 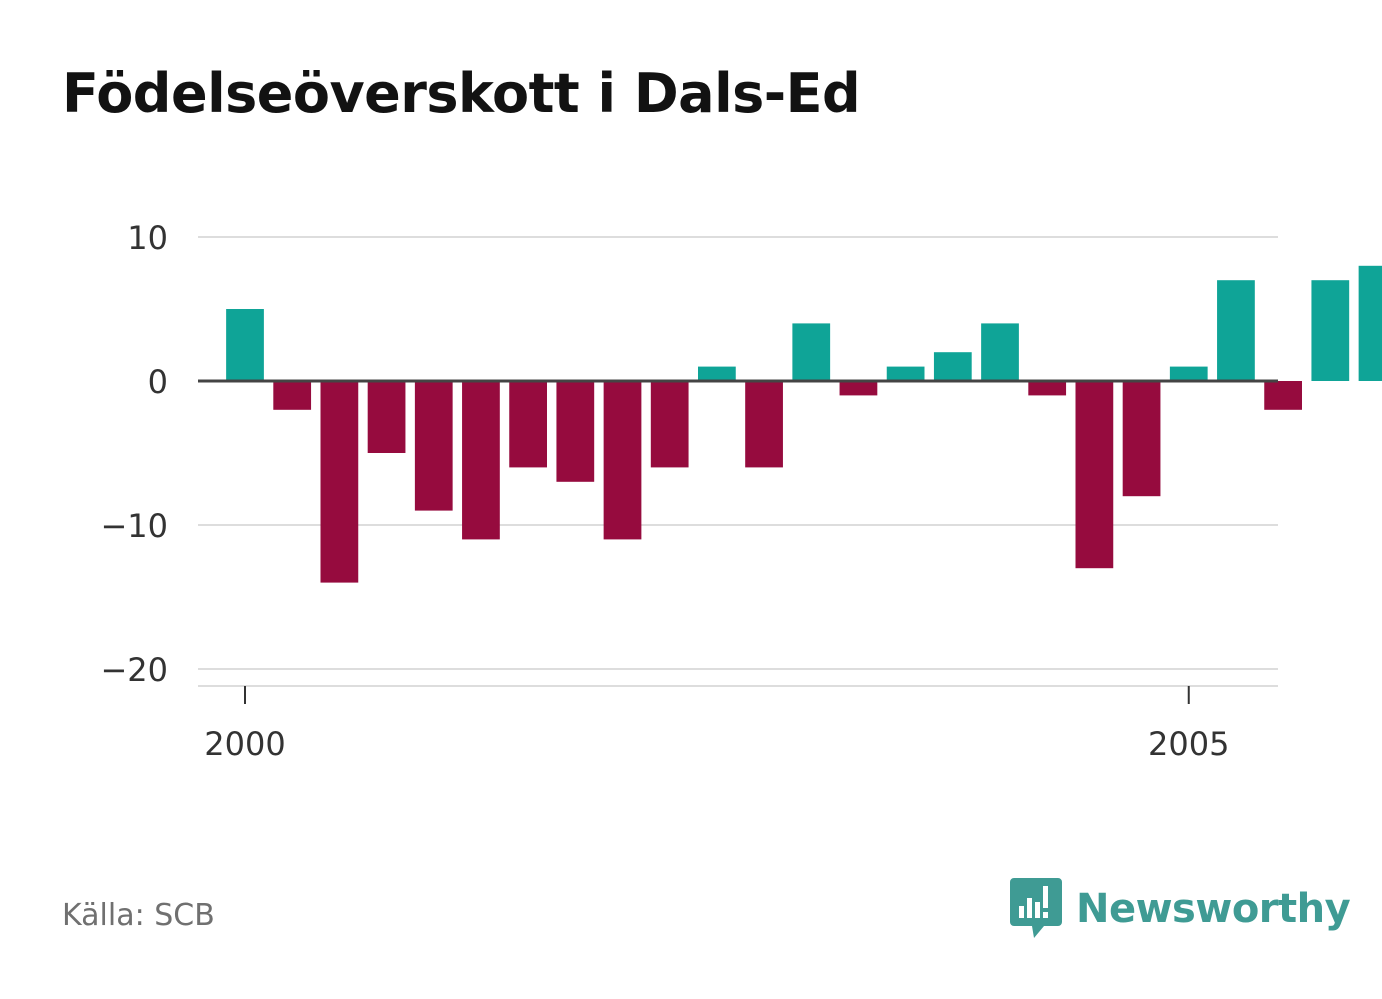 I want to click on y-tick-label--10: −10, so click(x=134, y=526).